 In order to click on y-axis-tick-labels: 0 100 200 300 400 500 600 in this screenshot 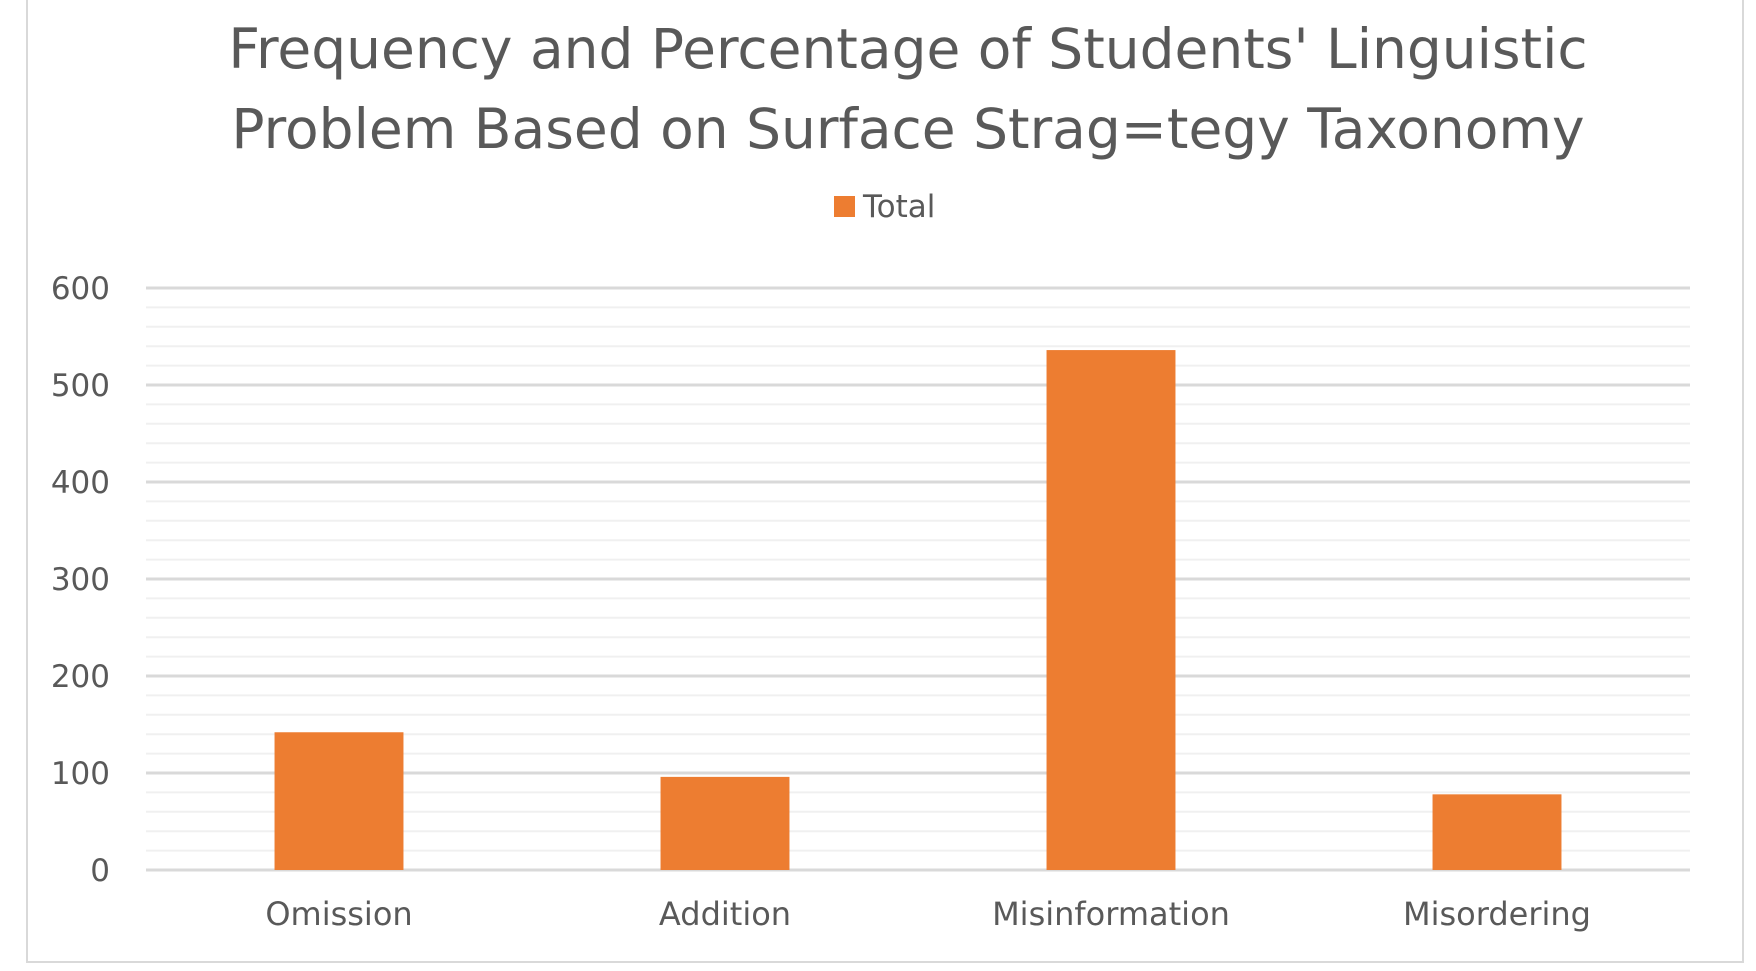, I will do `click(80, 580)`.